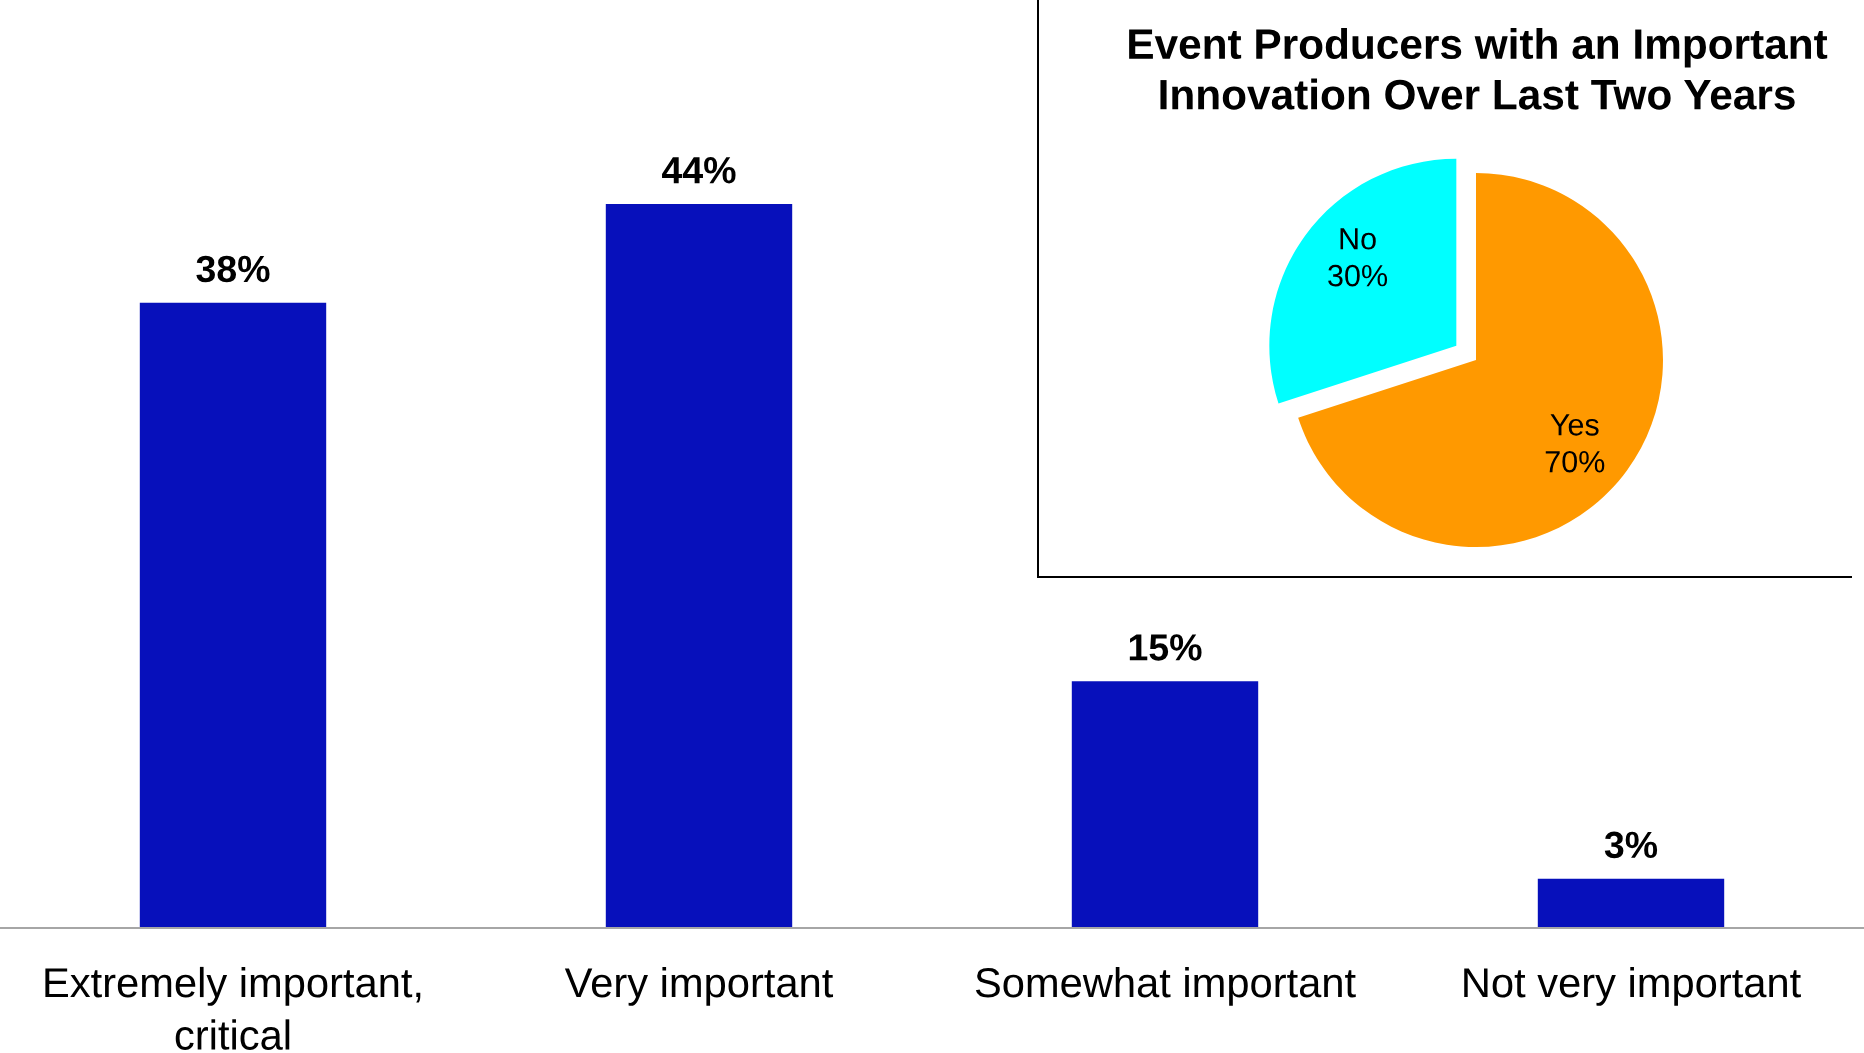 The image size is (1864, 1053). I want to click on x-tick-label: Somewhat important, so click(1165, 986).